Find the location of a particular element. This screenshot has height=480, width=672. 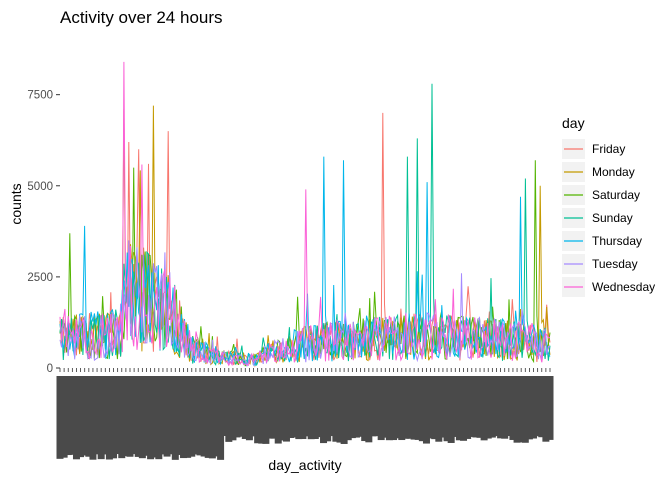

legend-label: Tuesday is located at coordinates (615, 264).